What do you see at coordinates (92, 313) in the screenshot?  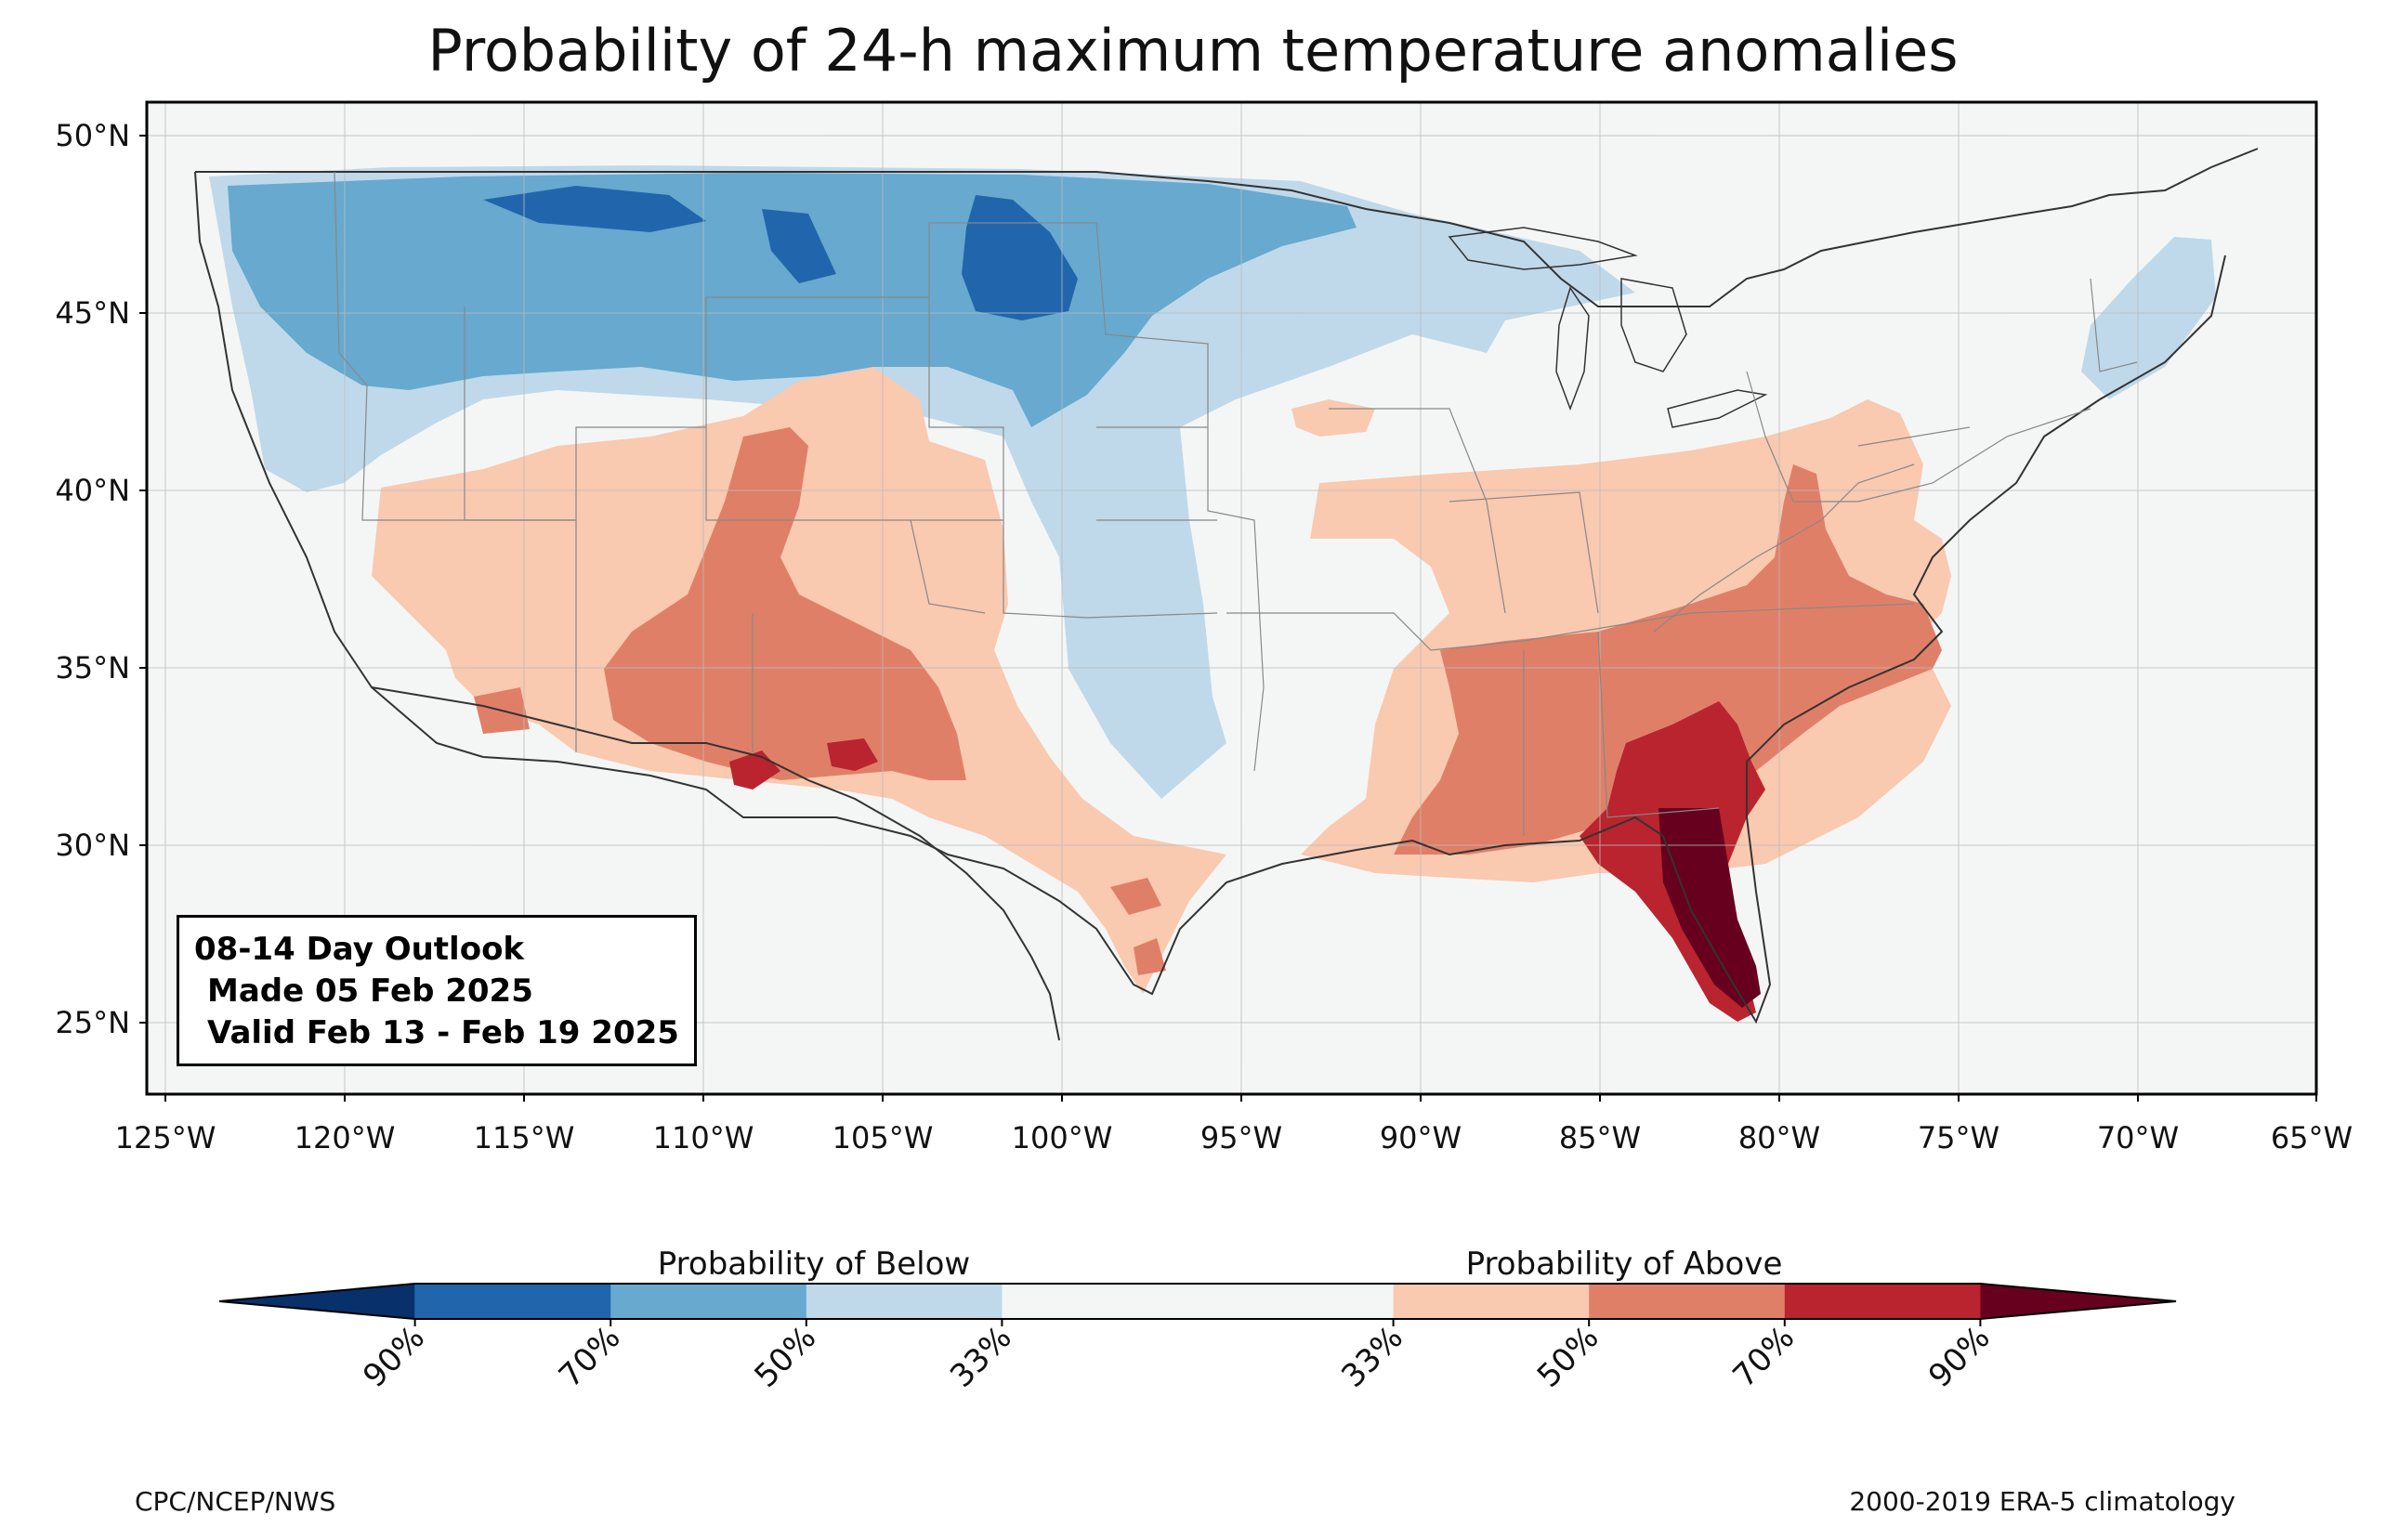 I see `lat-label: 45°N` at bounding box center [92, 313].